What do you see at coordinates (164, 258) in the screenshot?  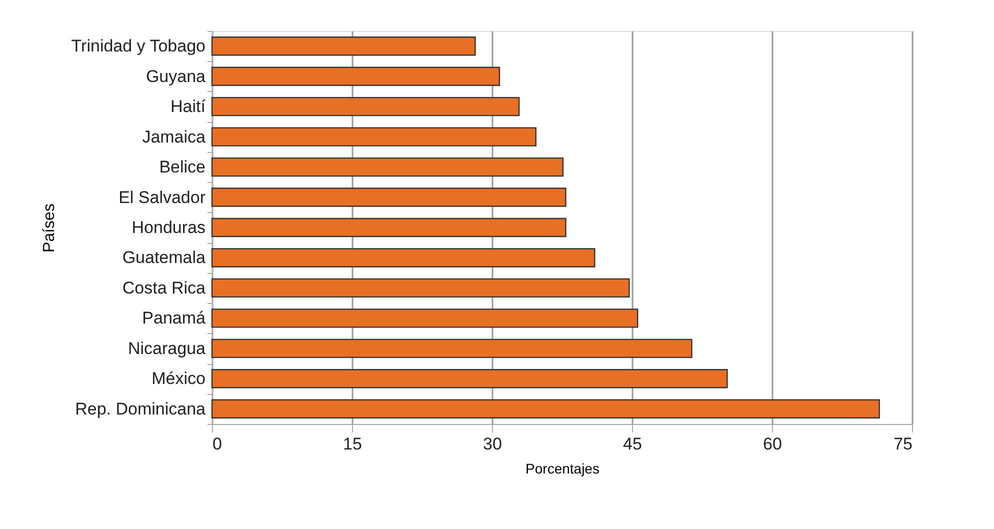 I see `y-tick-label: Guatemala` at bounding box center [164, 258].